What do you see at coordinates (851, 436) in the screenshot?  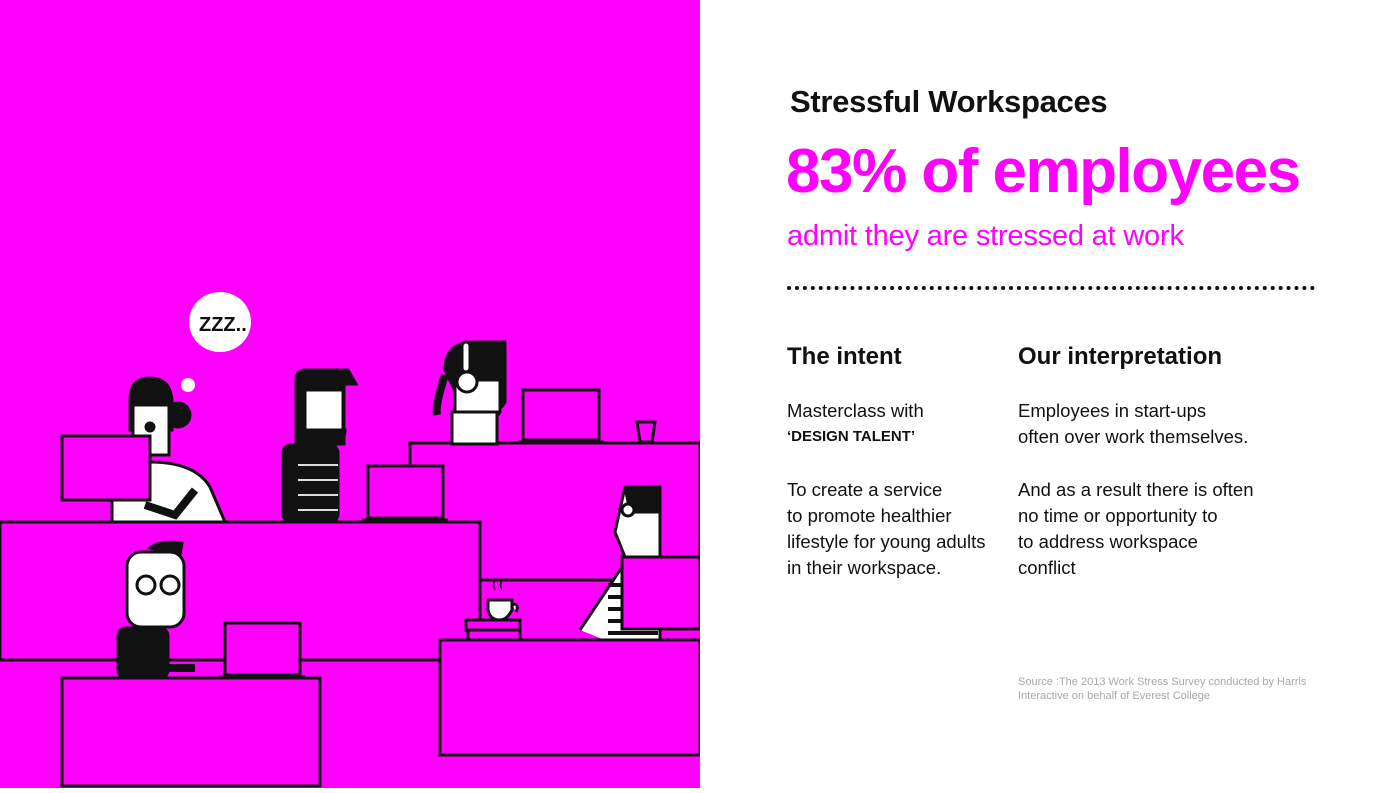 I see `intent-text: ‘DESIGN TALENT’` at bounding box center [851, 436].